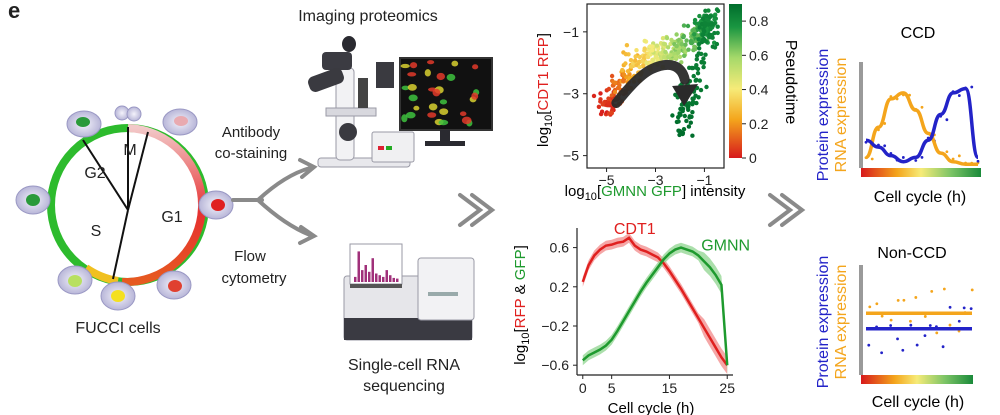 The image size is (1000, 415). Describe the element at coordinates (759, 55) in the screenshot. I see `colorbar-tick-label: 0.6` at that location.